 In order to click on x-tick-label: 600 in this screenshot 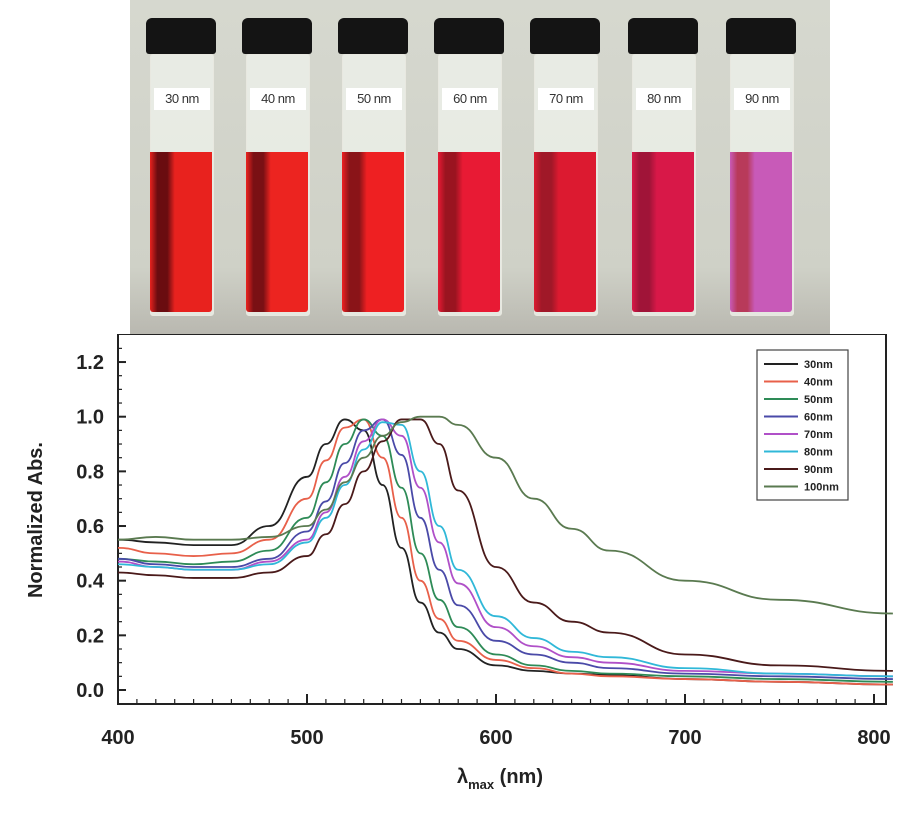, I will do `click(495, 738)`.